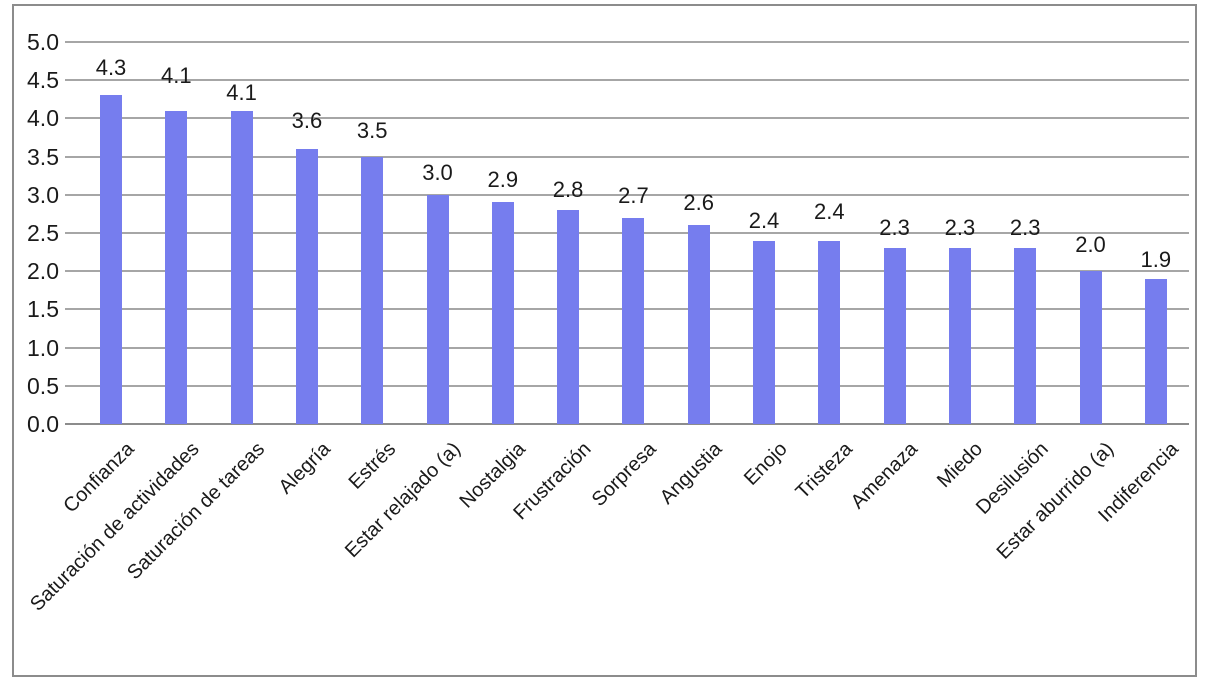 This screenshot has height=683, width=1205. What do you see at coordinates (111, 68) in the screenshot?
I see `bar-value-label: 4.3` at bounding box center [111, 68].